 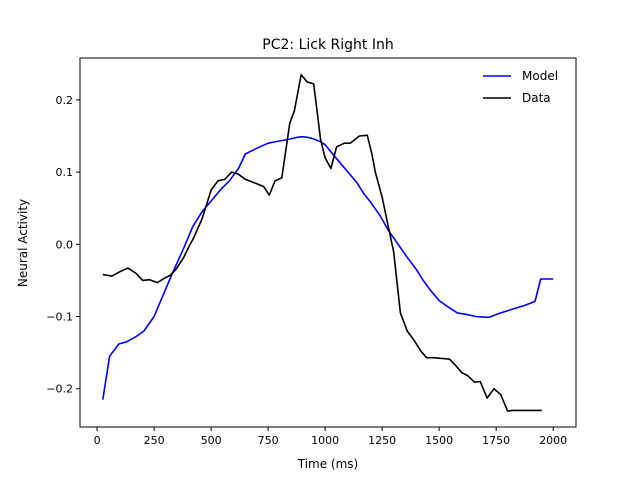 What do you see at coordinates (553, 440) in the screenshot?
I see `x-tick-label: 2000` at bounding box center [553, 440].